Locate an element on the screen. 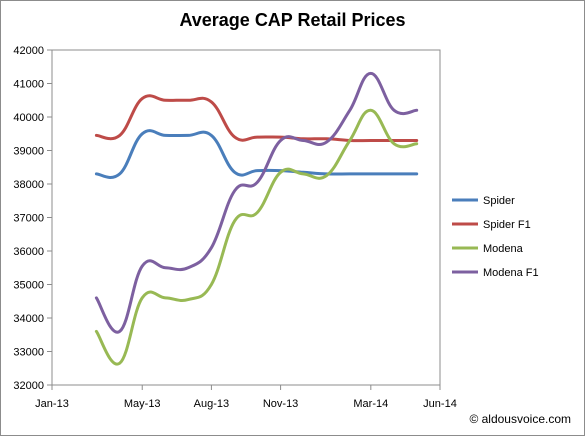  y-tick-label: 40000 is located at coordinates (28, 118).